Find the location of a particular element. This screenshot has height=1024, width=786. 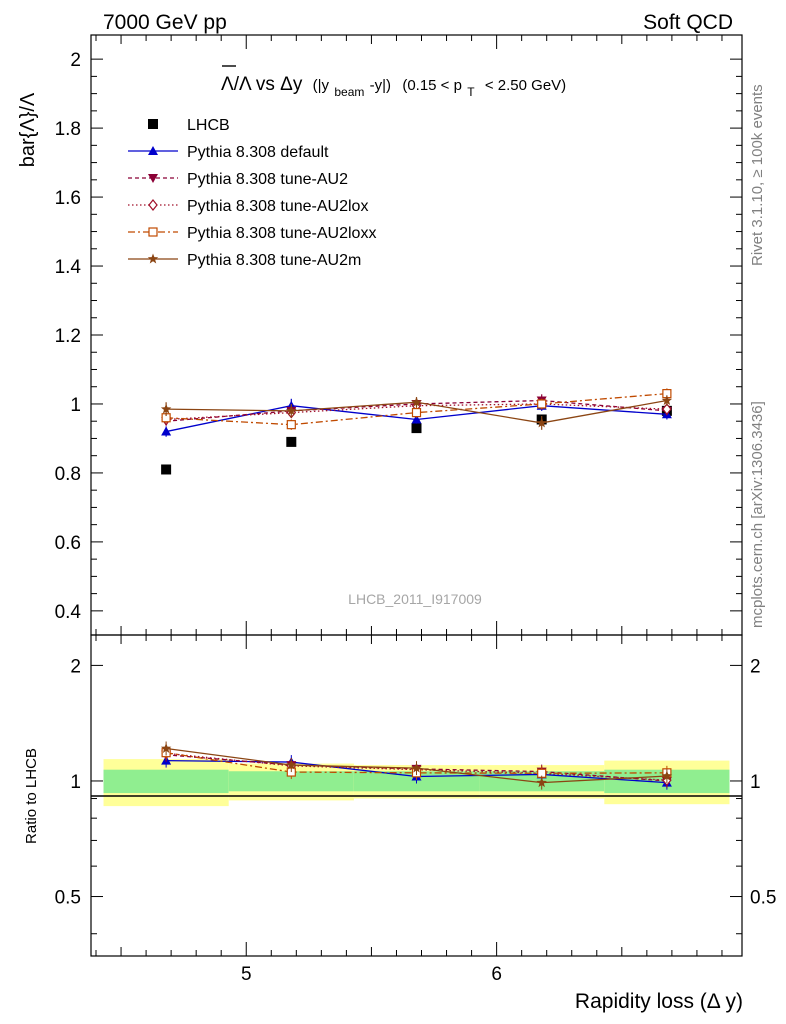

ratio-y-axis-label: Ratio to LHCB is located at coordinates (31, 796).